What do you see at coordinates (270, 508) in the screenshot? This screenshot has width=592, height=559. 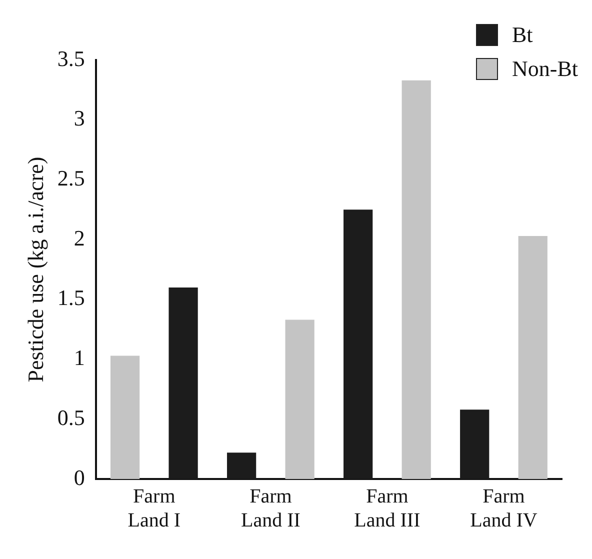 I see `x-tick-label: Farm Land II` at bounding box center [270, 508].